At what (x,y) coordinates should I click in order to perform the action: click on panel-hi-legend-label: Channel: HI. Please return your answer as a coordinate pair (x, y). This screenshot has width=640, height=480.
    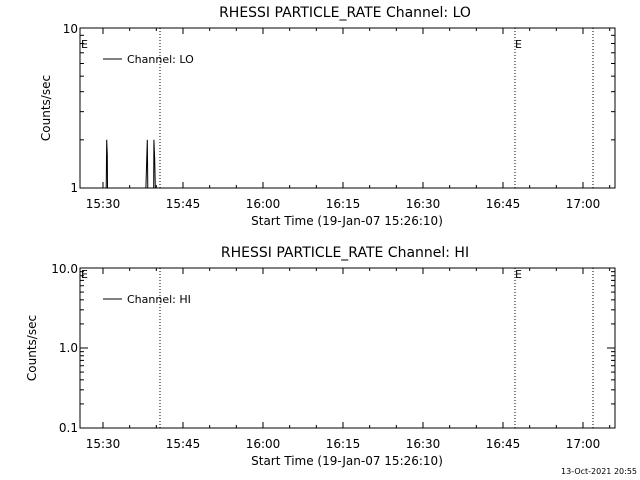
    Looking at the image, I should click on (159, 299).